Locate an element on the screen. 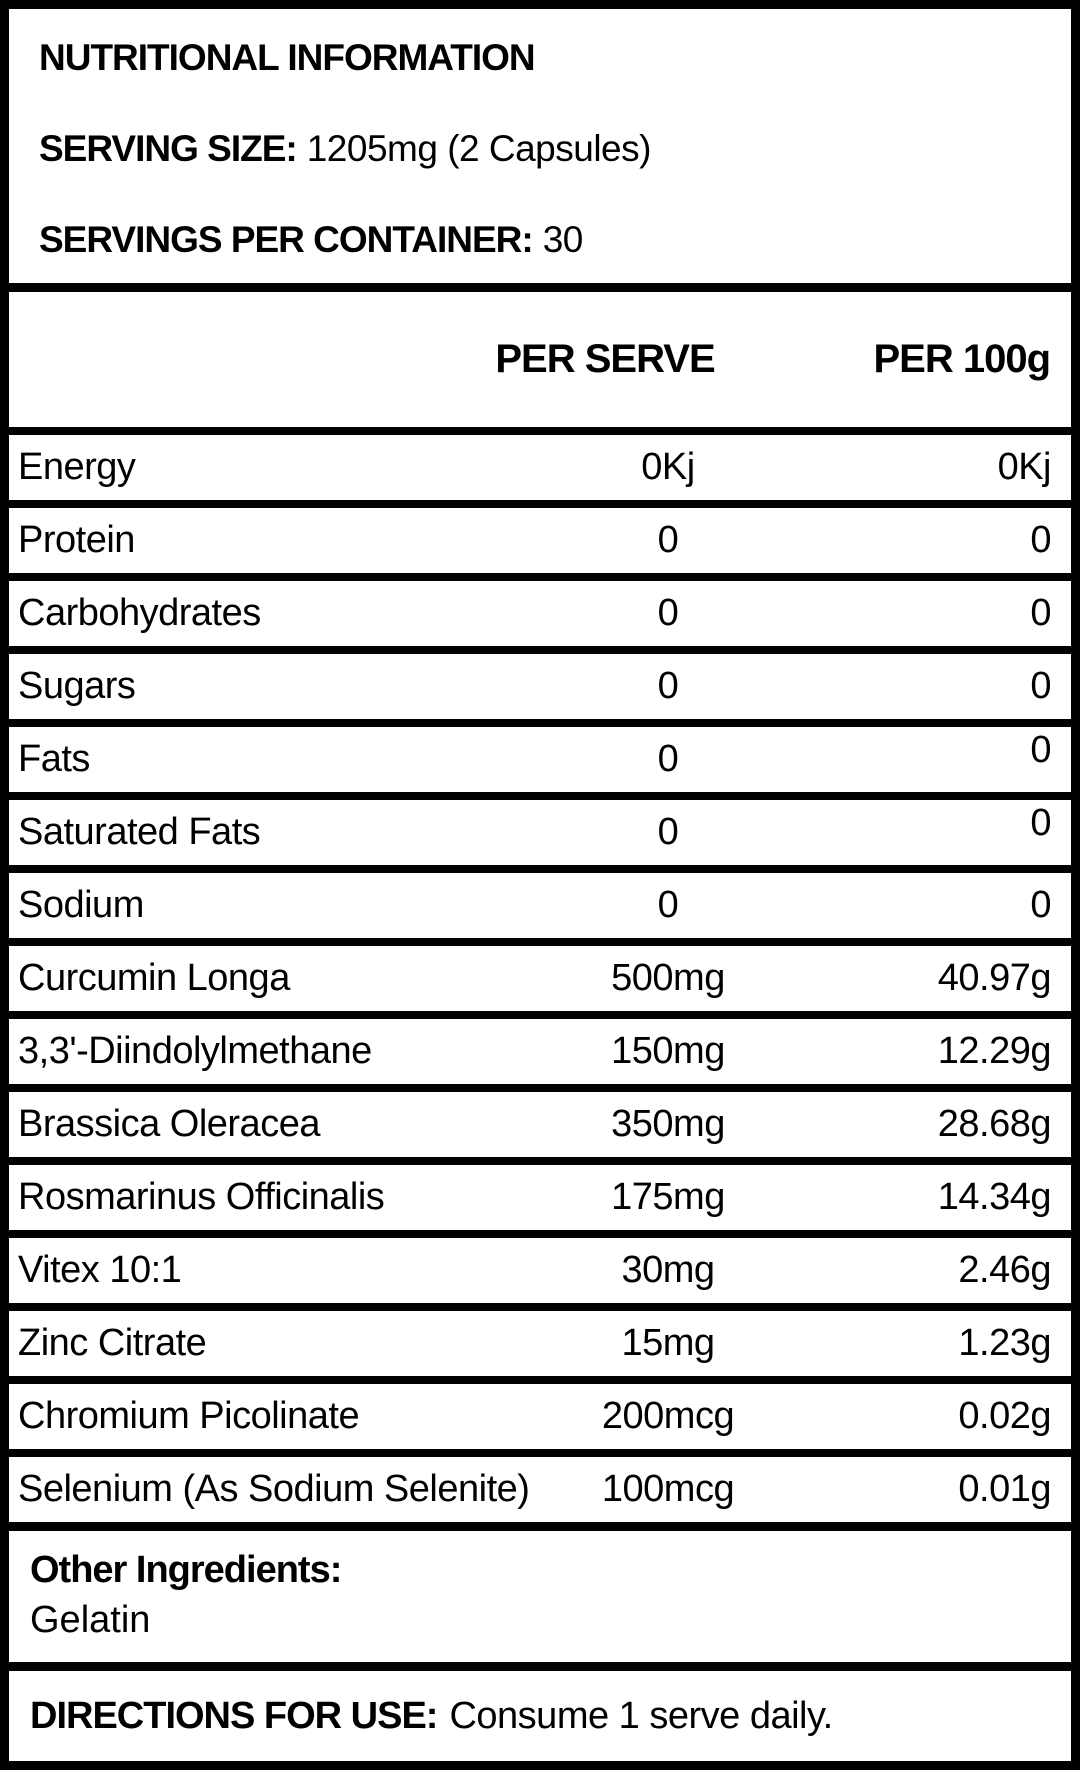 Image resolution: width=1080 pixels, height=1770 pixels. per-serve-column-header: PER SERVE is located at coordinates (605, 359).